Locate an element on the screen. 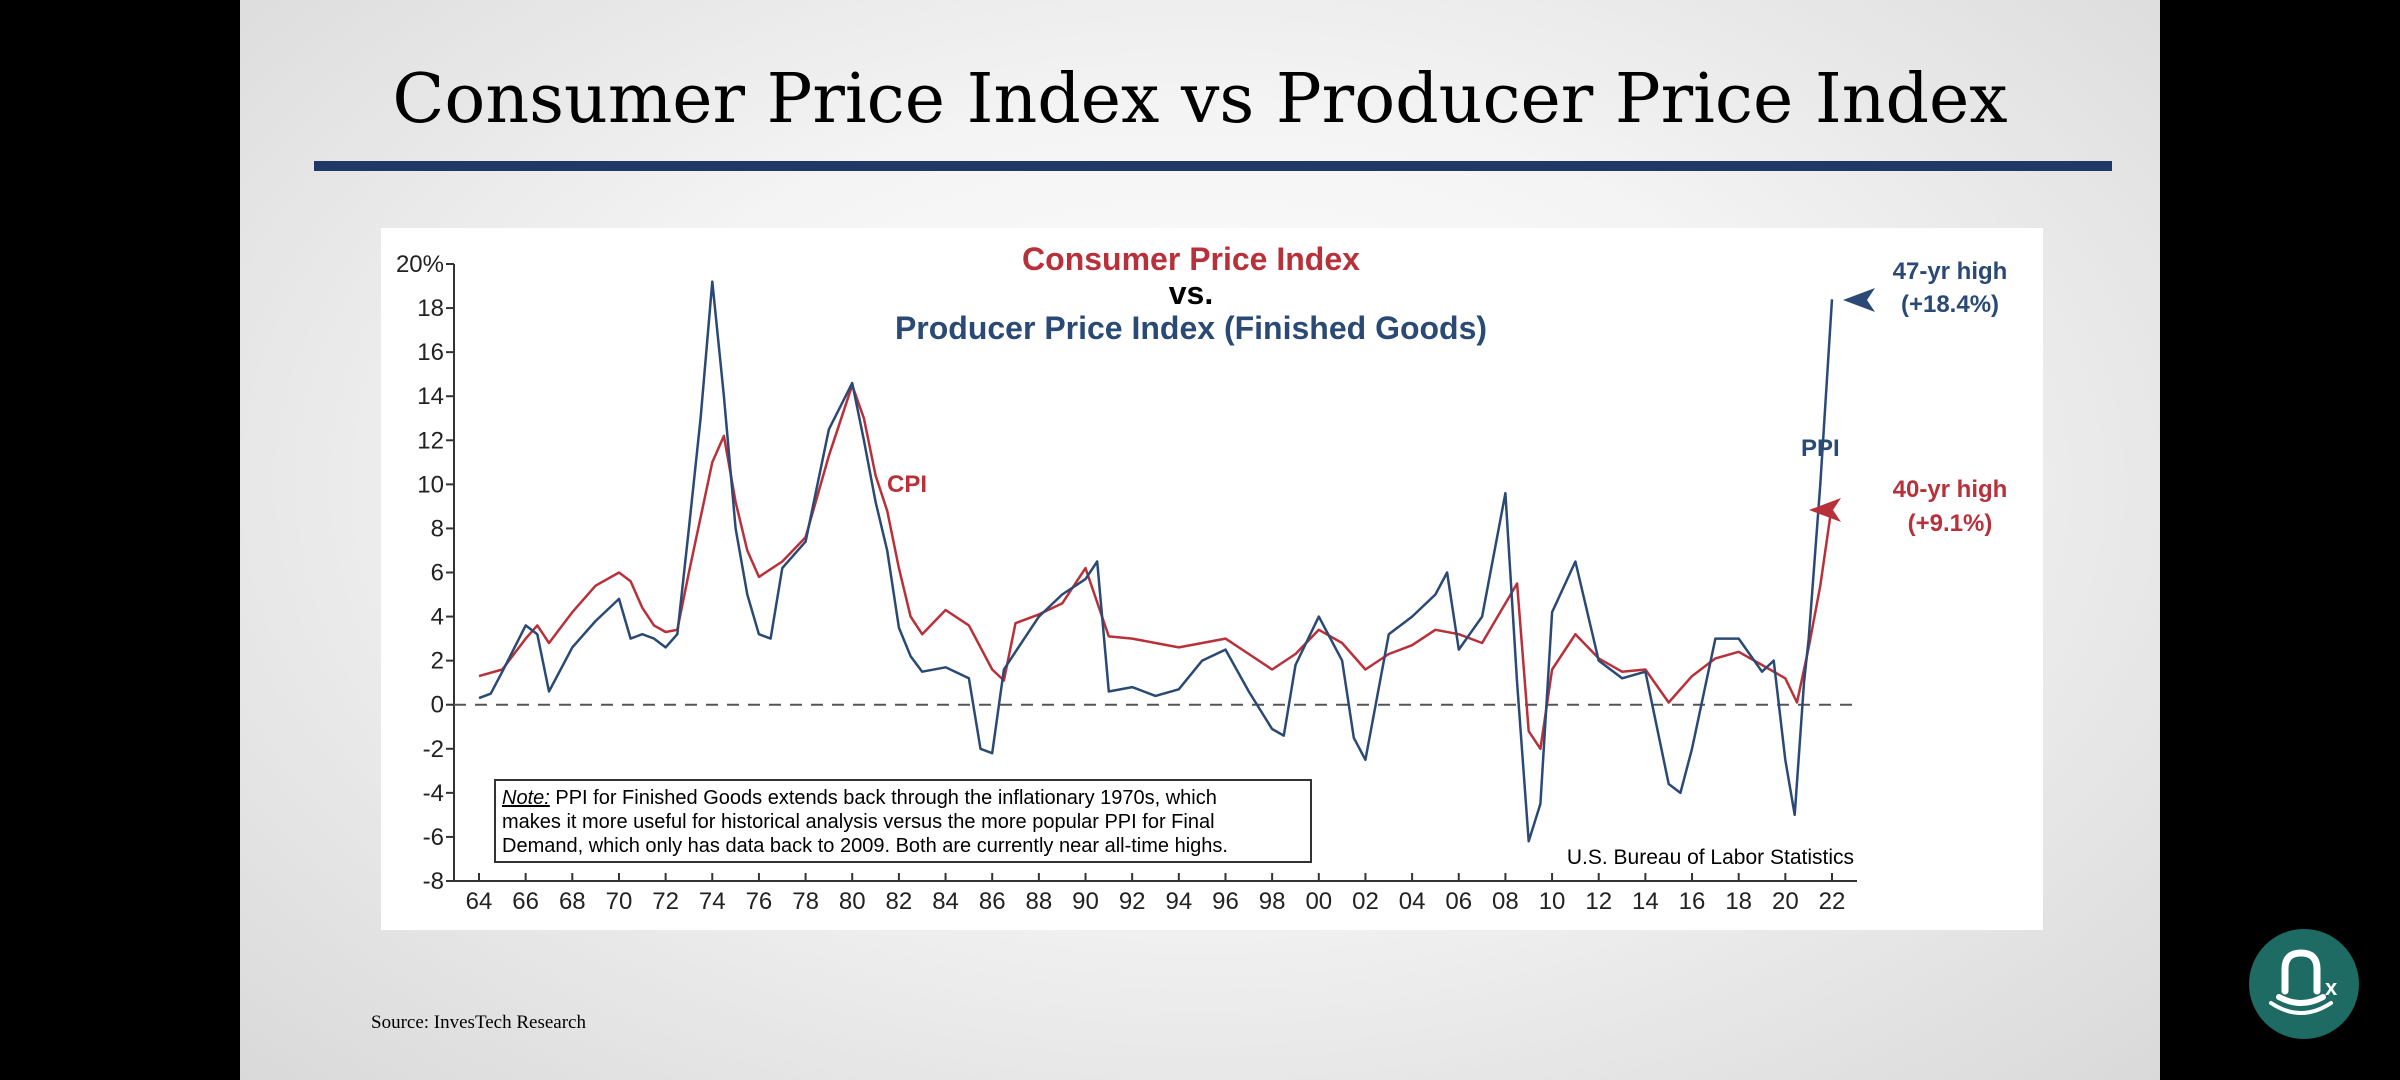 Image resolution: width=2400 pixels, height=1080 pixels. x-tick-label: 66 is located at coordinates (525, 901).